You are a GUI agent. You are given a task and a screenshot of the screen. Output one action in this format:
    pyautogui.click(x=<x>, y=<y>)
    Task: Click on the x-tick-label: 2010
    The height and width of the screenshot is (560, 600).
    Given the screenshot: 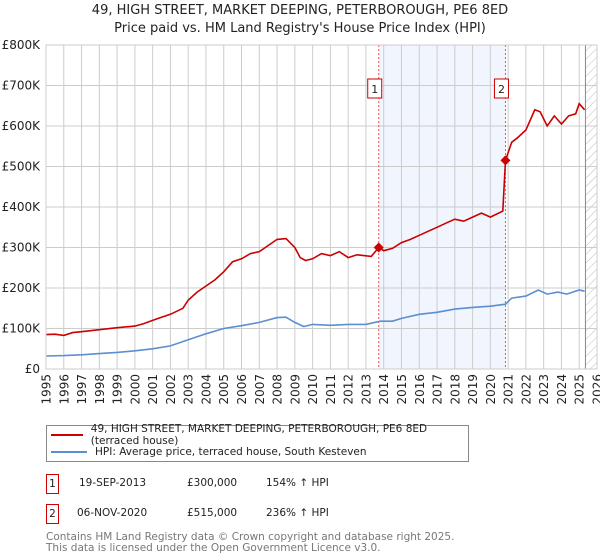 What is the action you would take?
    pyautogui.click(x=313, y=389)
    